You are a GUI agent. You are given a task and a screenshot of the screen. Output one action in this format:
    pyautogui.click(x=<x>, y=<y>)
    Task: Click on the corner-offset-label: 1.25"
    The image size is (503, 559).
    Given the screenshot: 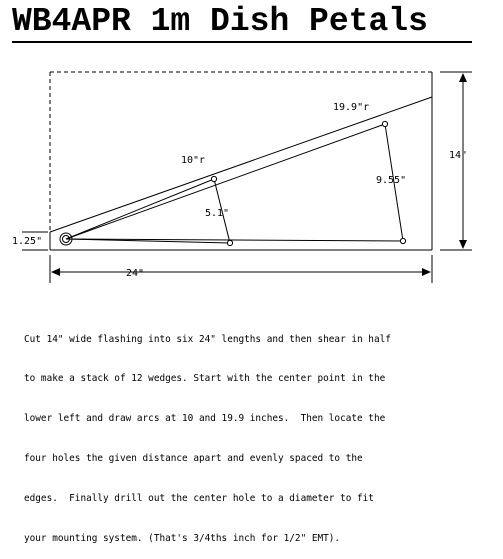 What is the action you would take?
    pyautogui.click(x=27, y=241)
    